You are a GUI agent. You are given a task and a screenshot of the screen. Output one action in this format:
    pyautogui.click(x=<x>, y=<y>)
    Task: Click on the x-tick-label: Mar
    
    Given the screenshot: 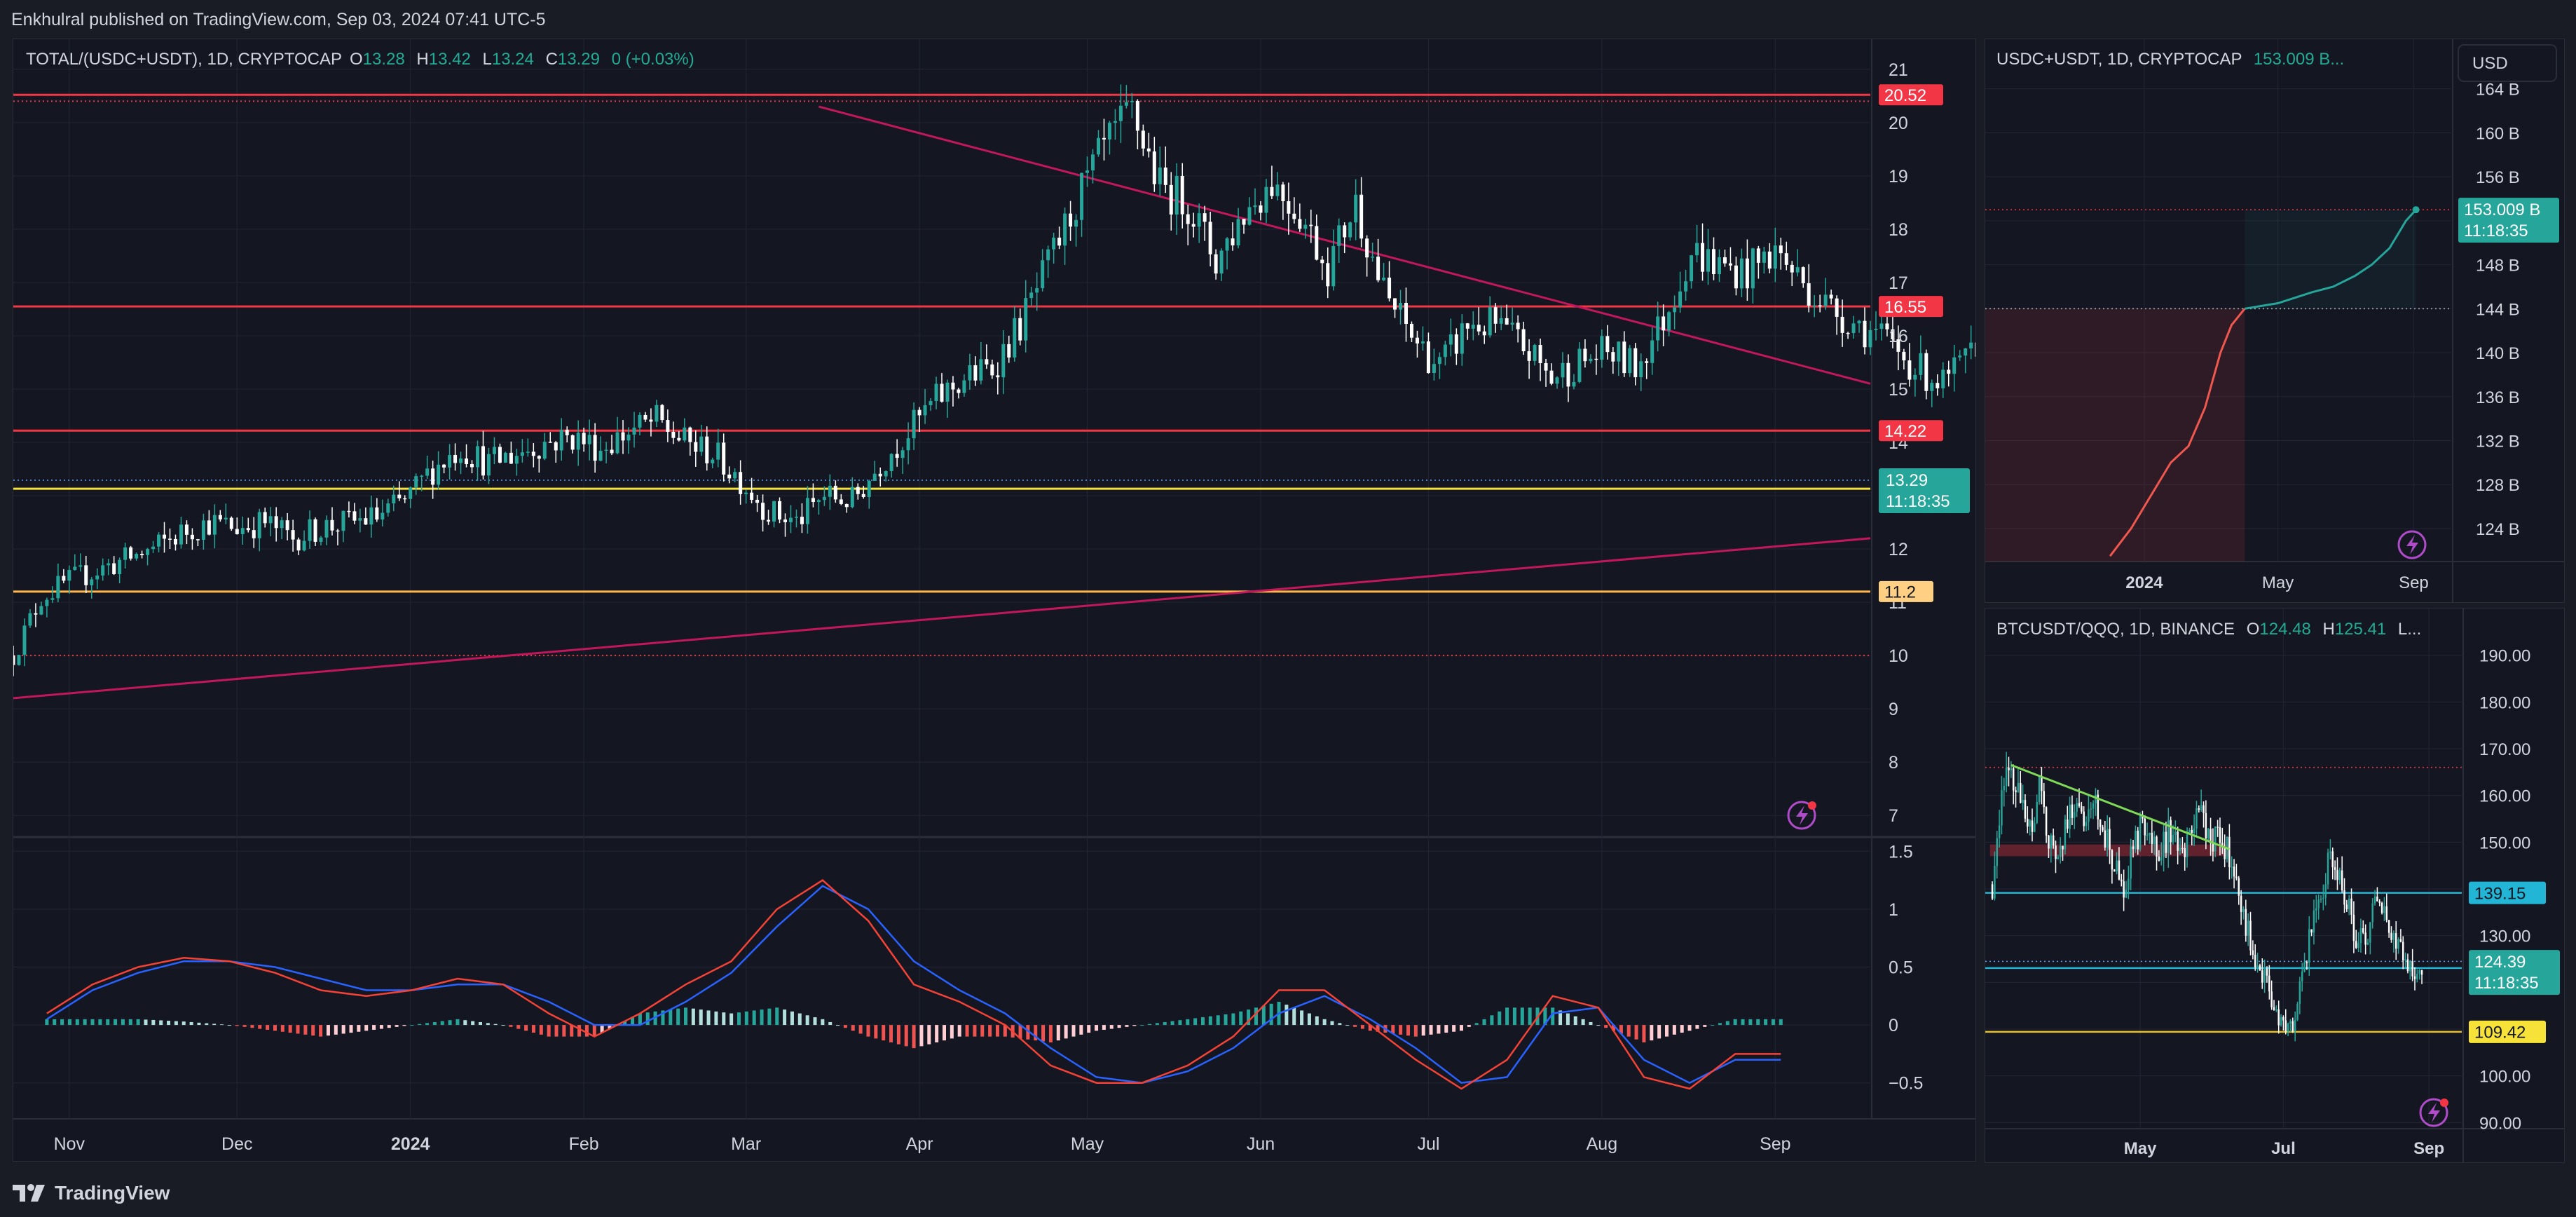 What is the action you would take?
    pyautogui.click(x=746, y=1144)
    